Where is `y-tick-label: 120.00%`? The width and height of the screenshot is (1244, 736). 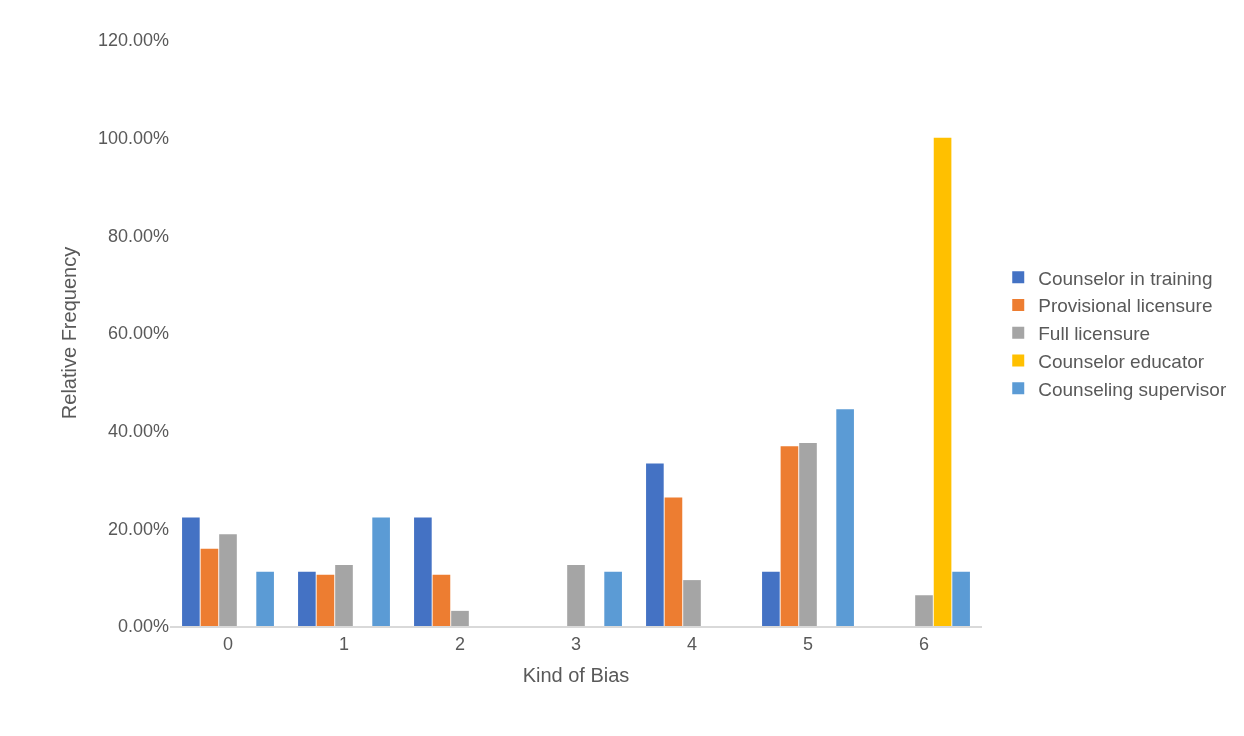
y-tick-label: 120.00% is located at coordinates (133, 40).